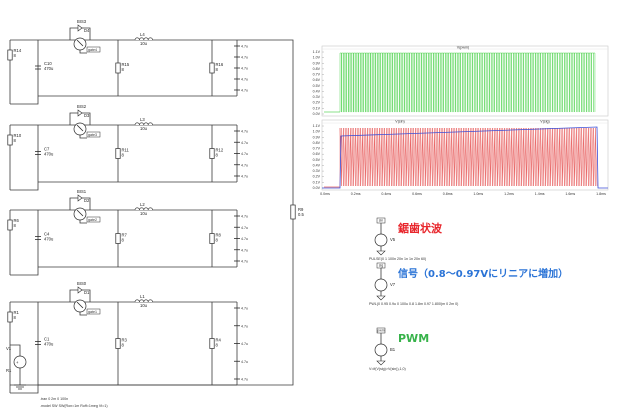  What do you see at coordinates (126, 64) in the screenshot?
I see `mid-resistor-name: R15` at bounding box center [126, 64].